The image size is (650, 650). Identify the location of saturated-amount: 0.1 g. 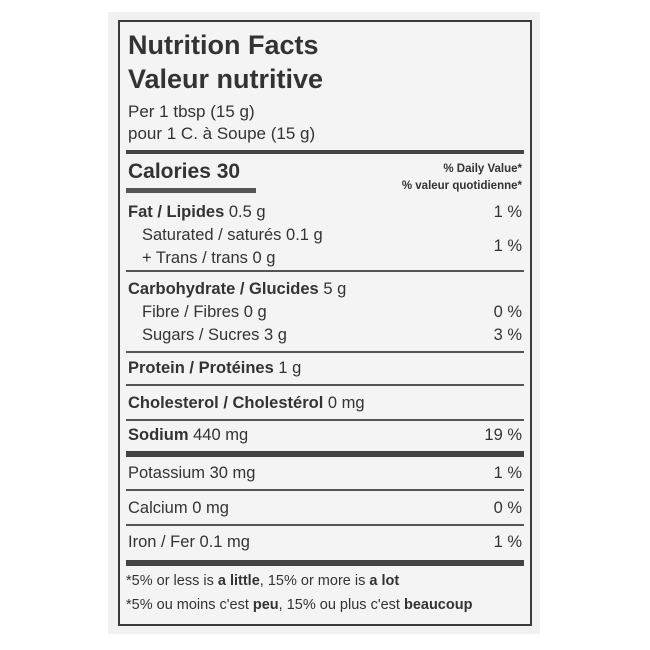
(304, 235).